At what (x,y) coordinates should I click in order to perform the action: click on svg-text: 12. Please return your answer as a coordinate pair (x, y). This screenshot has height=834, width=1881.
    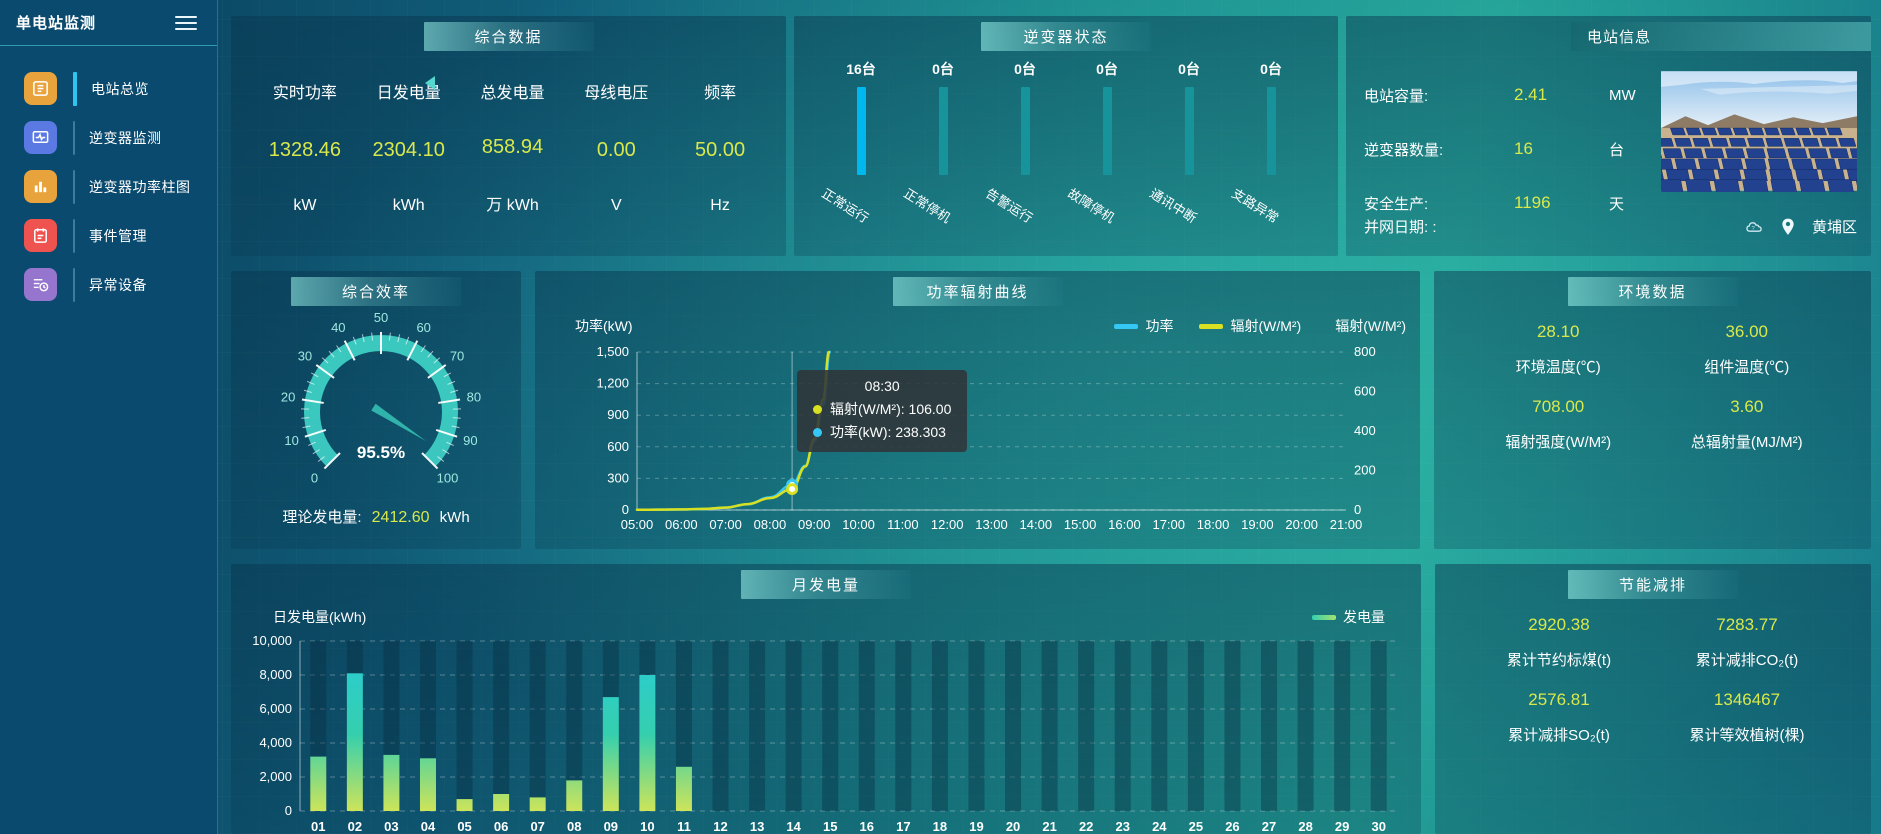
    Looking at the image, I should click on (720, 826).